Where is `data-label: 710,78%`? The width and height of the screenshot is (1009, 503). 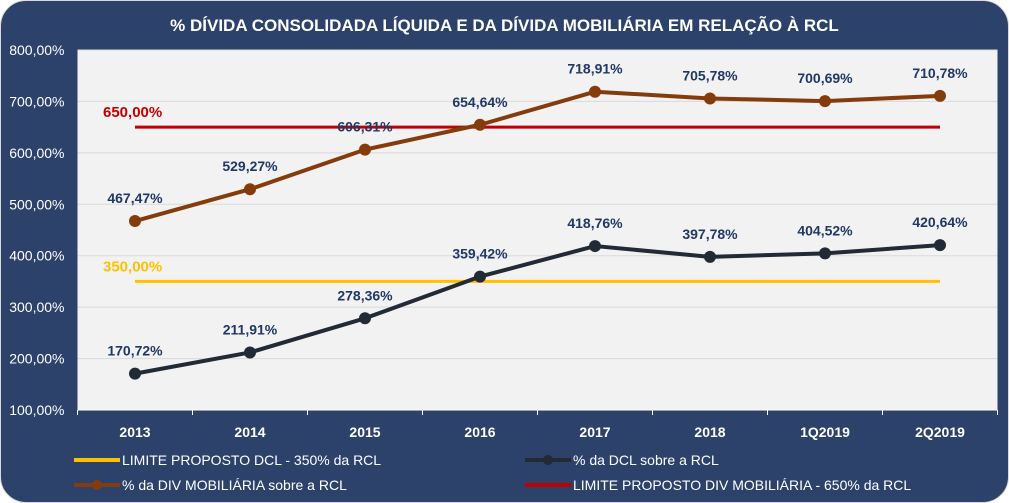
data-label: 710,78% is located at coordinates (940, 73).